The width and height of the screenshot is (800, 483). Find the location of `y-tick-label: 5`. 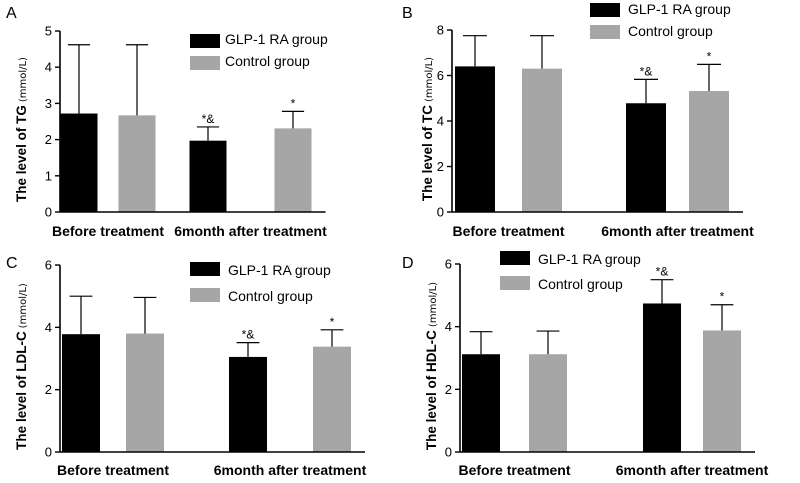

y-tick-label: 5 is located at coordinates (48, 31).